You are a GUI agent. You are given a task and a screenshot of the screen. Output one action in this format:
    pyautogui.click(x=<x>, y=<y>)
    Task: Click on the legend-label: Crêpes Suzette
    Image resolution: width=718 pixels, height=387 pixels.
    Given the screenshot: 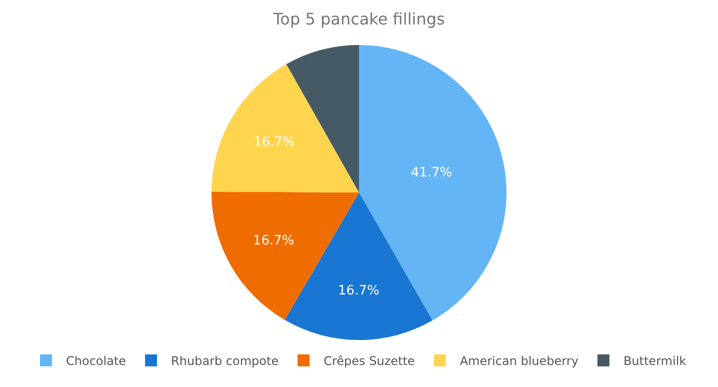 What is the action you would take?
    pyautogui.click(x=369, y=361)
    